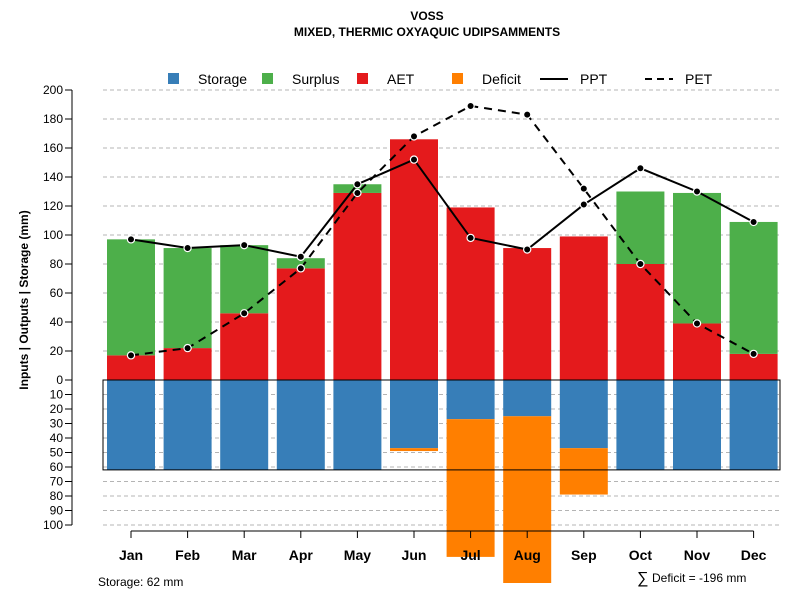  I want to click on legend: Storage Surplus AET Deficit PPT PET, so click(440, 79).